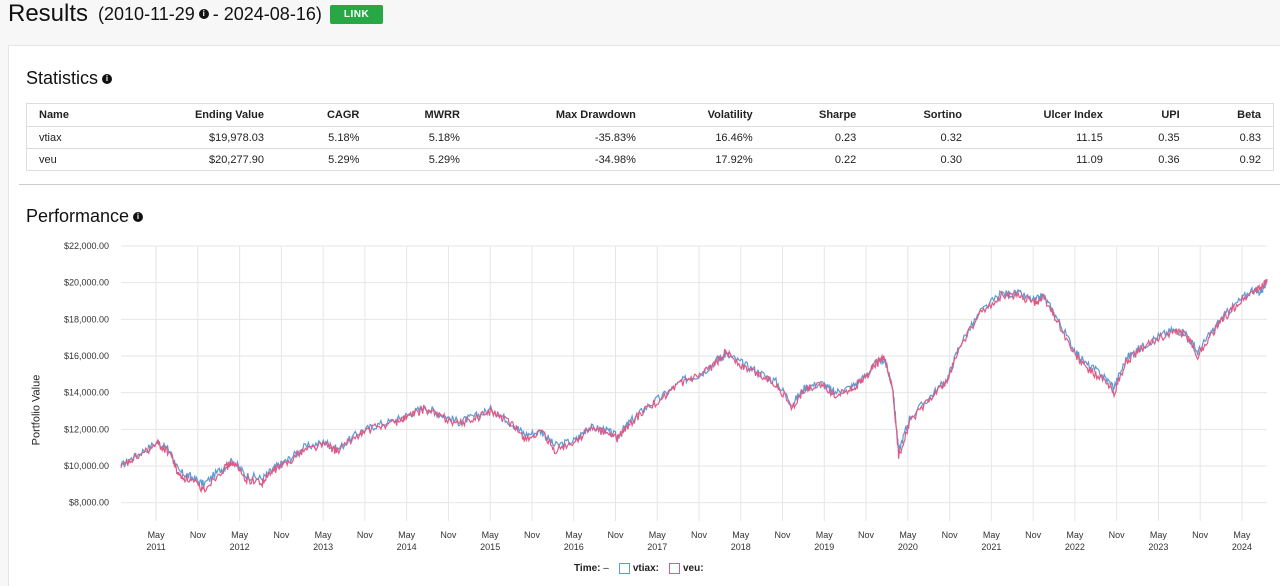 This screenshot has height=586, width=1280. Describe the element at coordinates (86, 283) in the screenshot. I see `y-tick-label: $20,000.00` at that location.